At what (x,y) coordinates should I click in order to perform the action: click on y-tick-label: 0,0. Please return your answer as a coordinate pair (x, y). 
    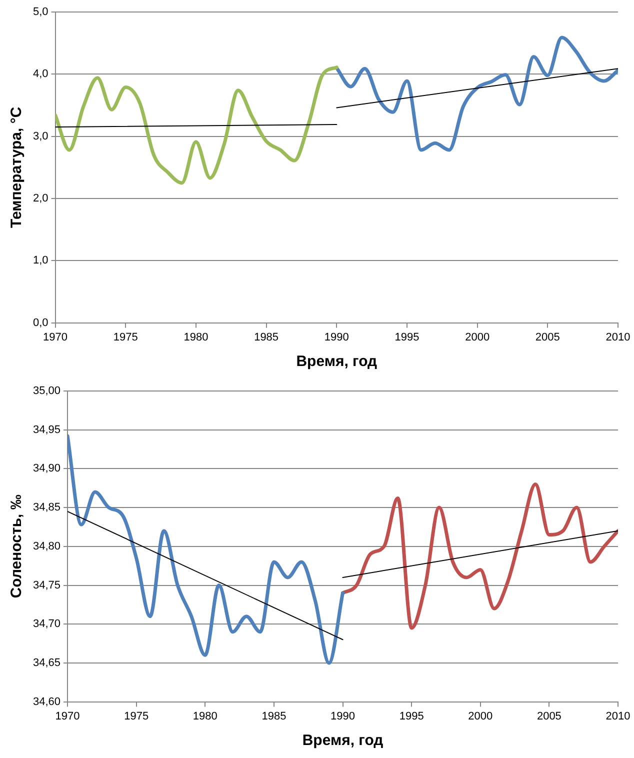
    Looking at the image, I should click on (40, 322).